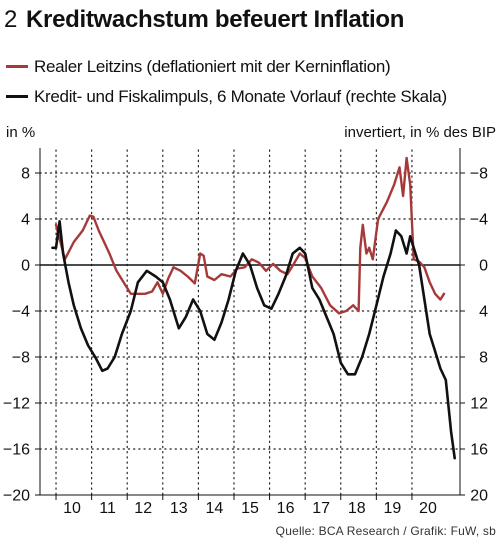 This screenshot has height=545, width=500. What do you see at coordinates (479, 174) in the screenshot?
I see `right-tick-label: −8` at bounding box center [479, 174].